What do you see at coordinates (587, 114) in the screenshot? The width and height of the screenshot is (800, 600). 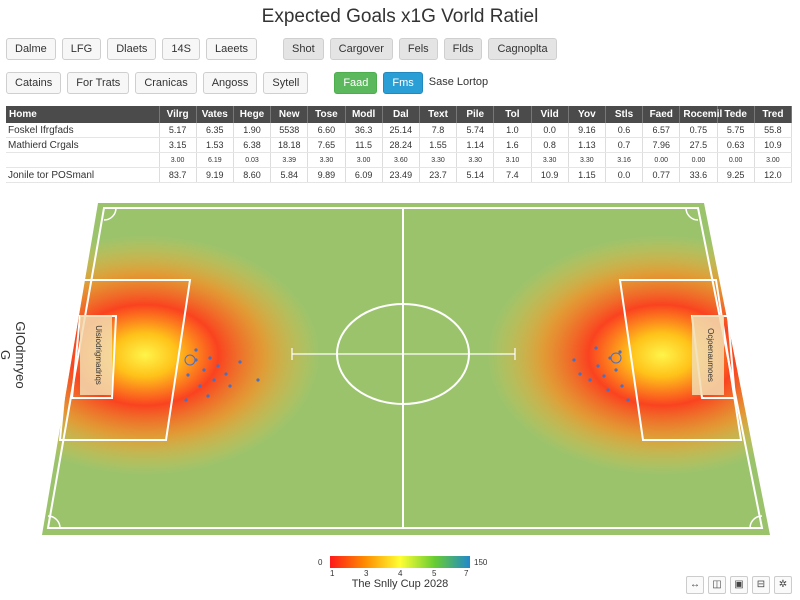 I see `column-header: Yov` at bounding box center [587, 114].